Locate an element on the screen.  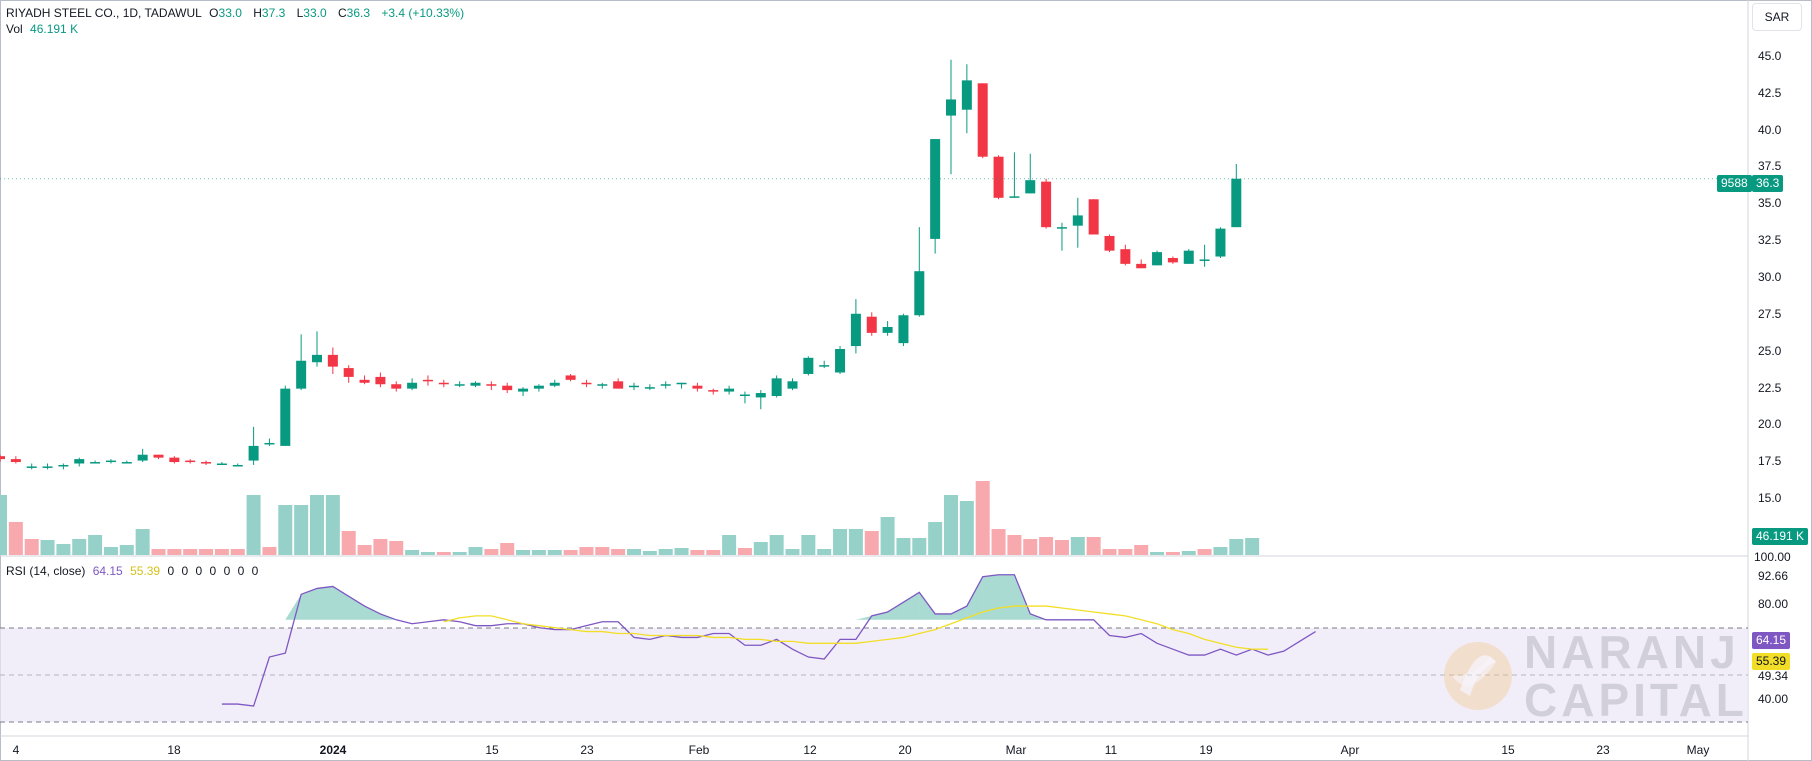
symbol-title: RIYADH STEEL CO., 1D, TADAWUL is located at coordinates (104, 13).